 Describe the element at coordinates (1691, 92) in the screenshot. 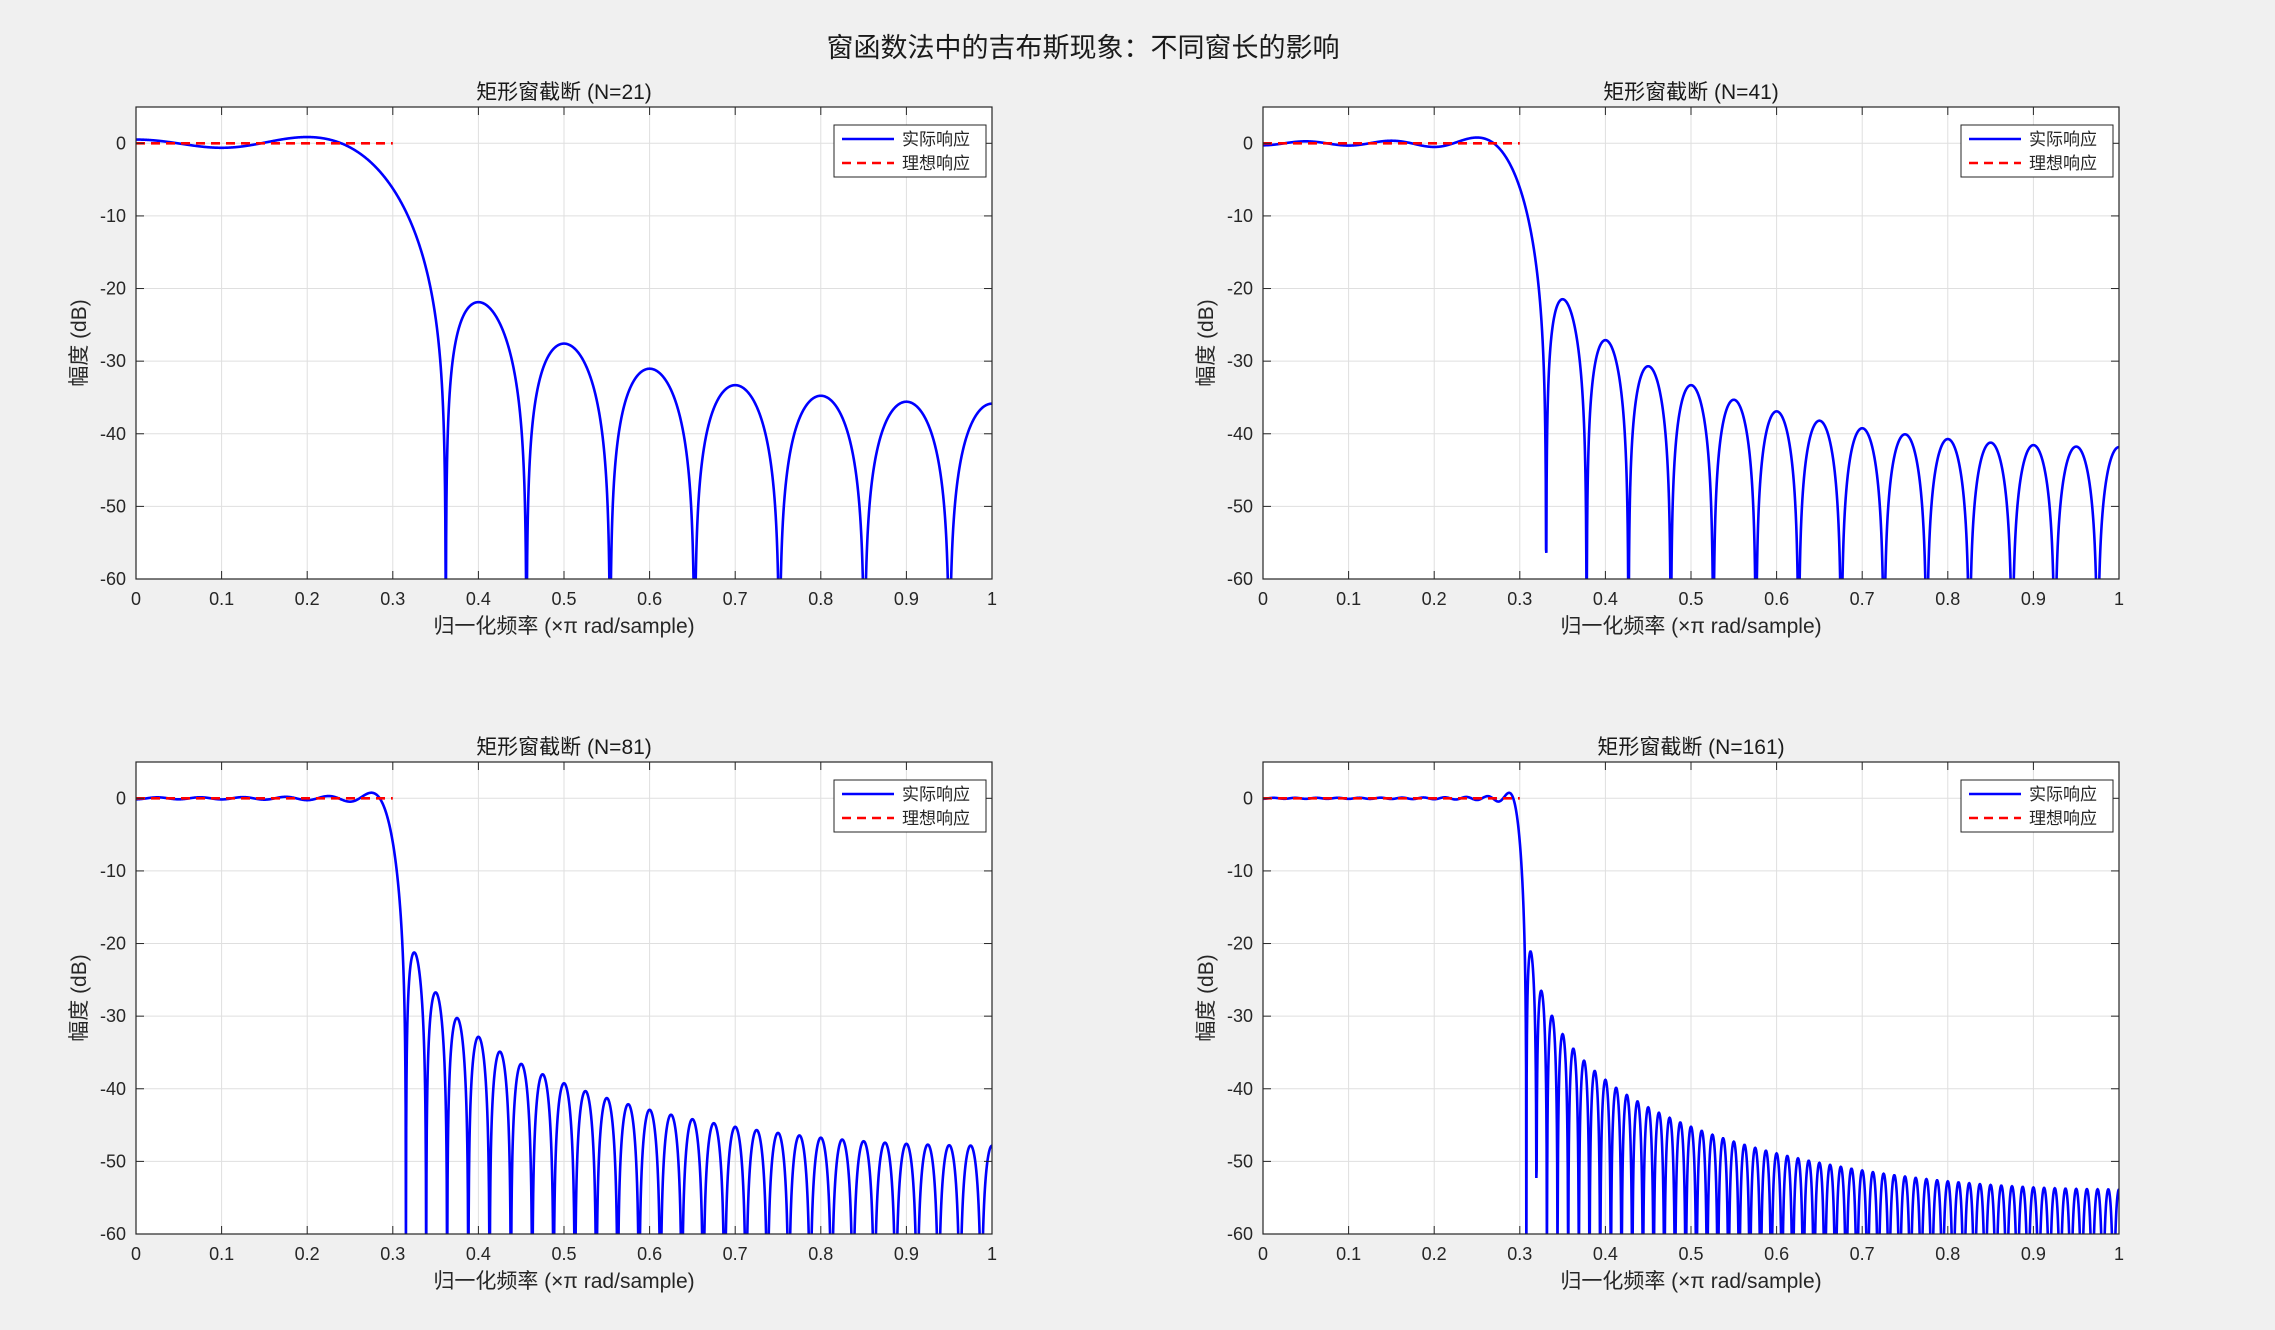

I see `subplot-title: 矩形窗截断 (N=41)` at that location.